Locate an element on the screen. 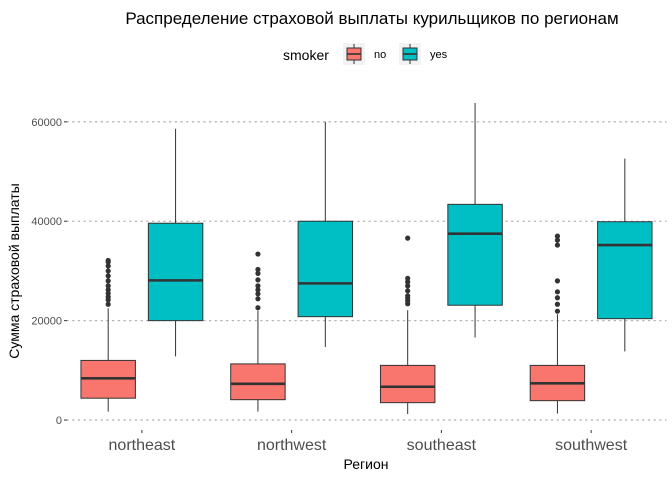  x-tick-label: northeast is located at coordinates (142, 445).